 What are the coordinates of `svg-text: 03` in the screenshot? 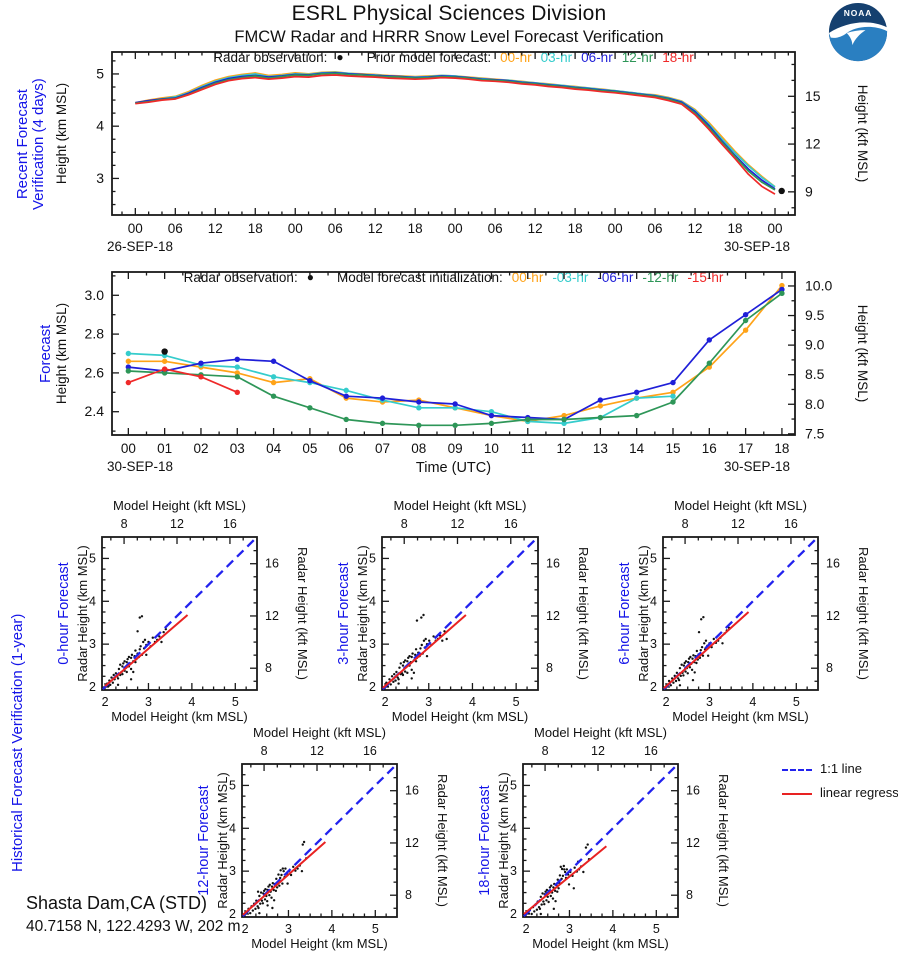 It's located at (237, 448).